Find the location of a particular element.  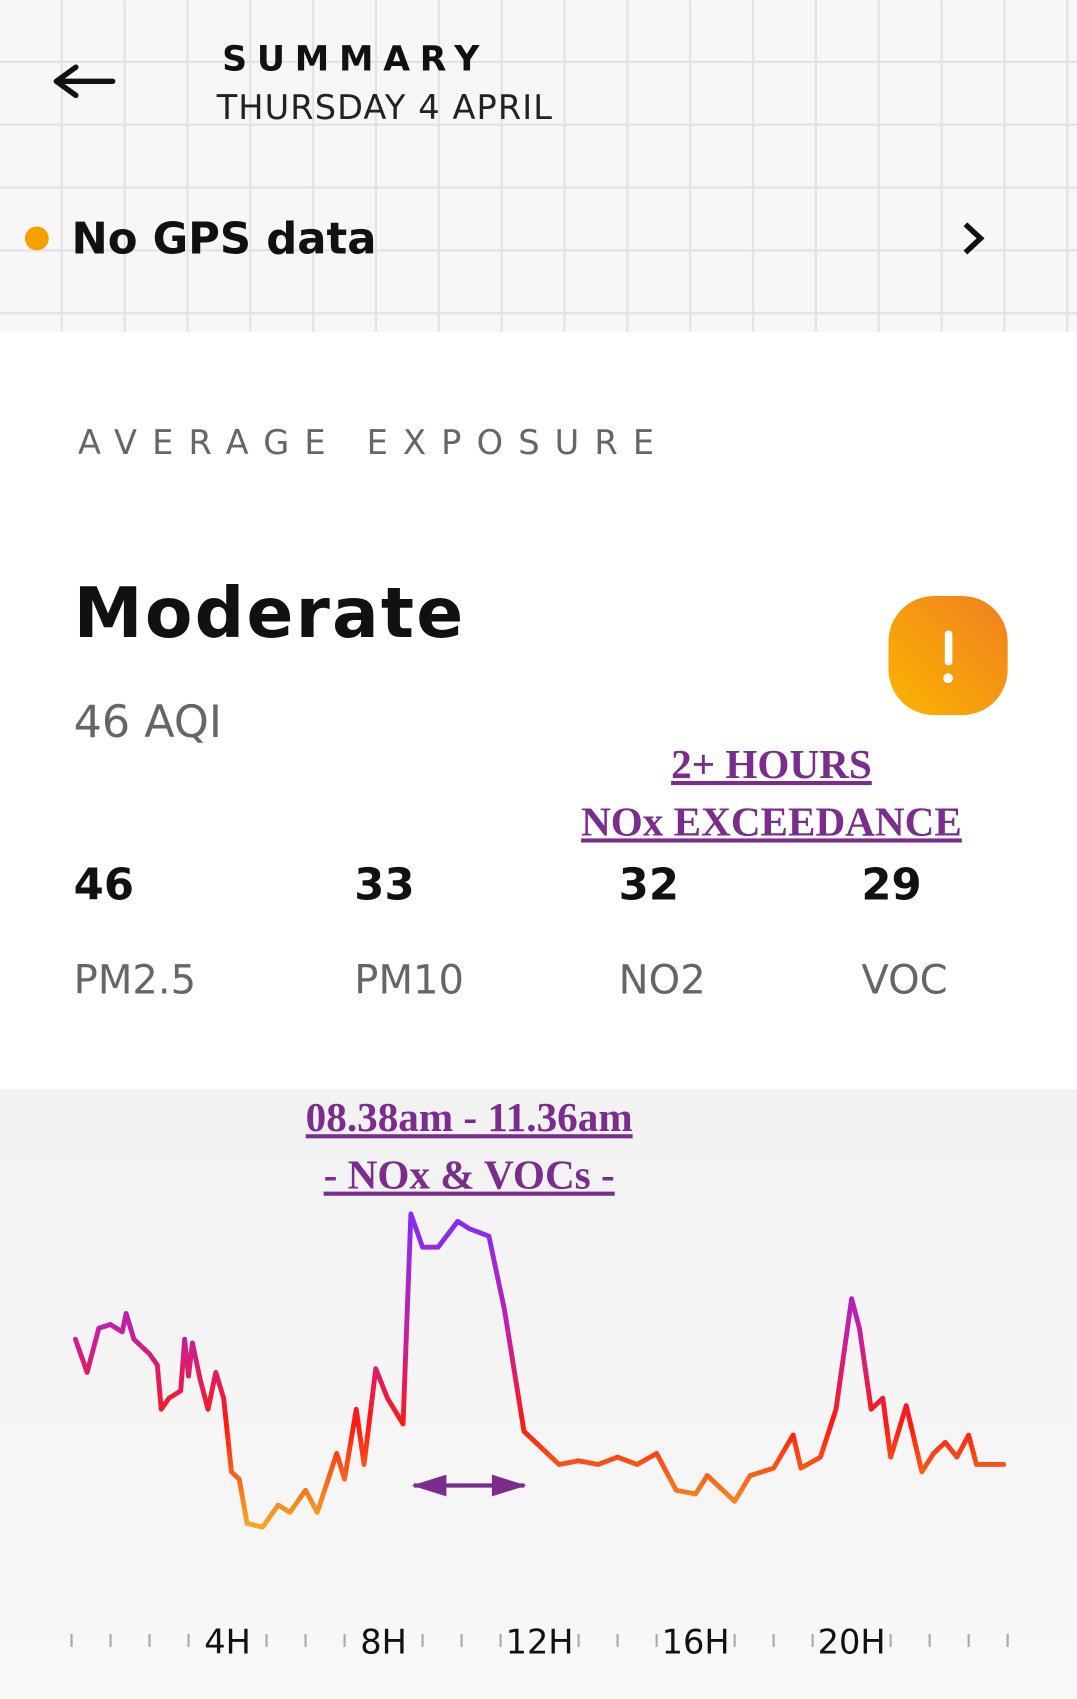

pollutant-value: 46 is located at coordinates (104, 885).